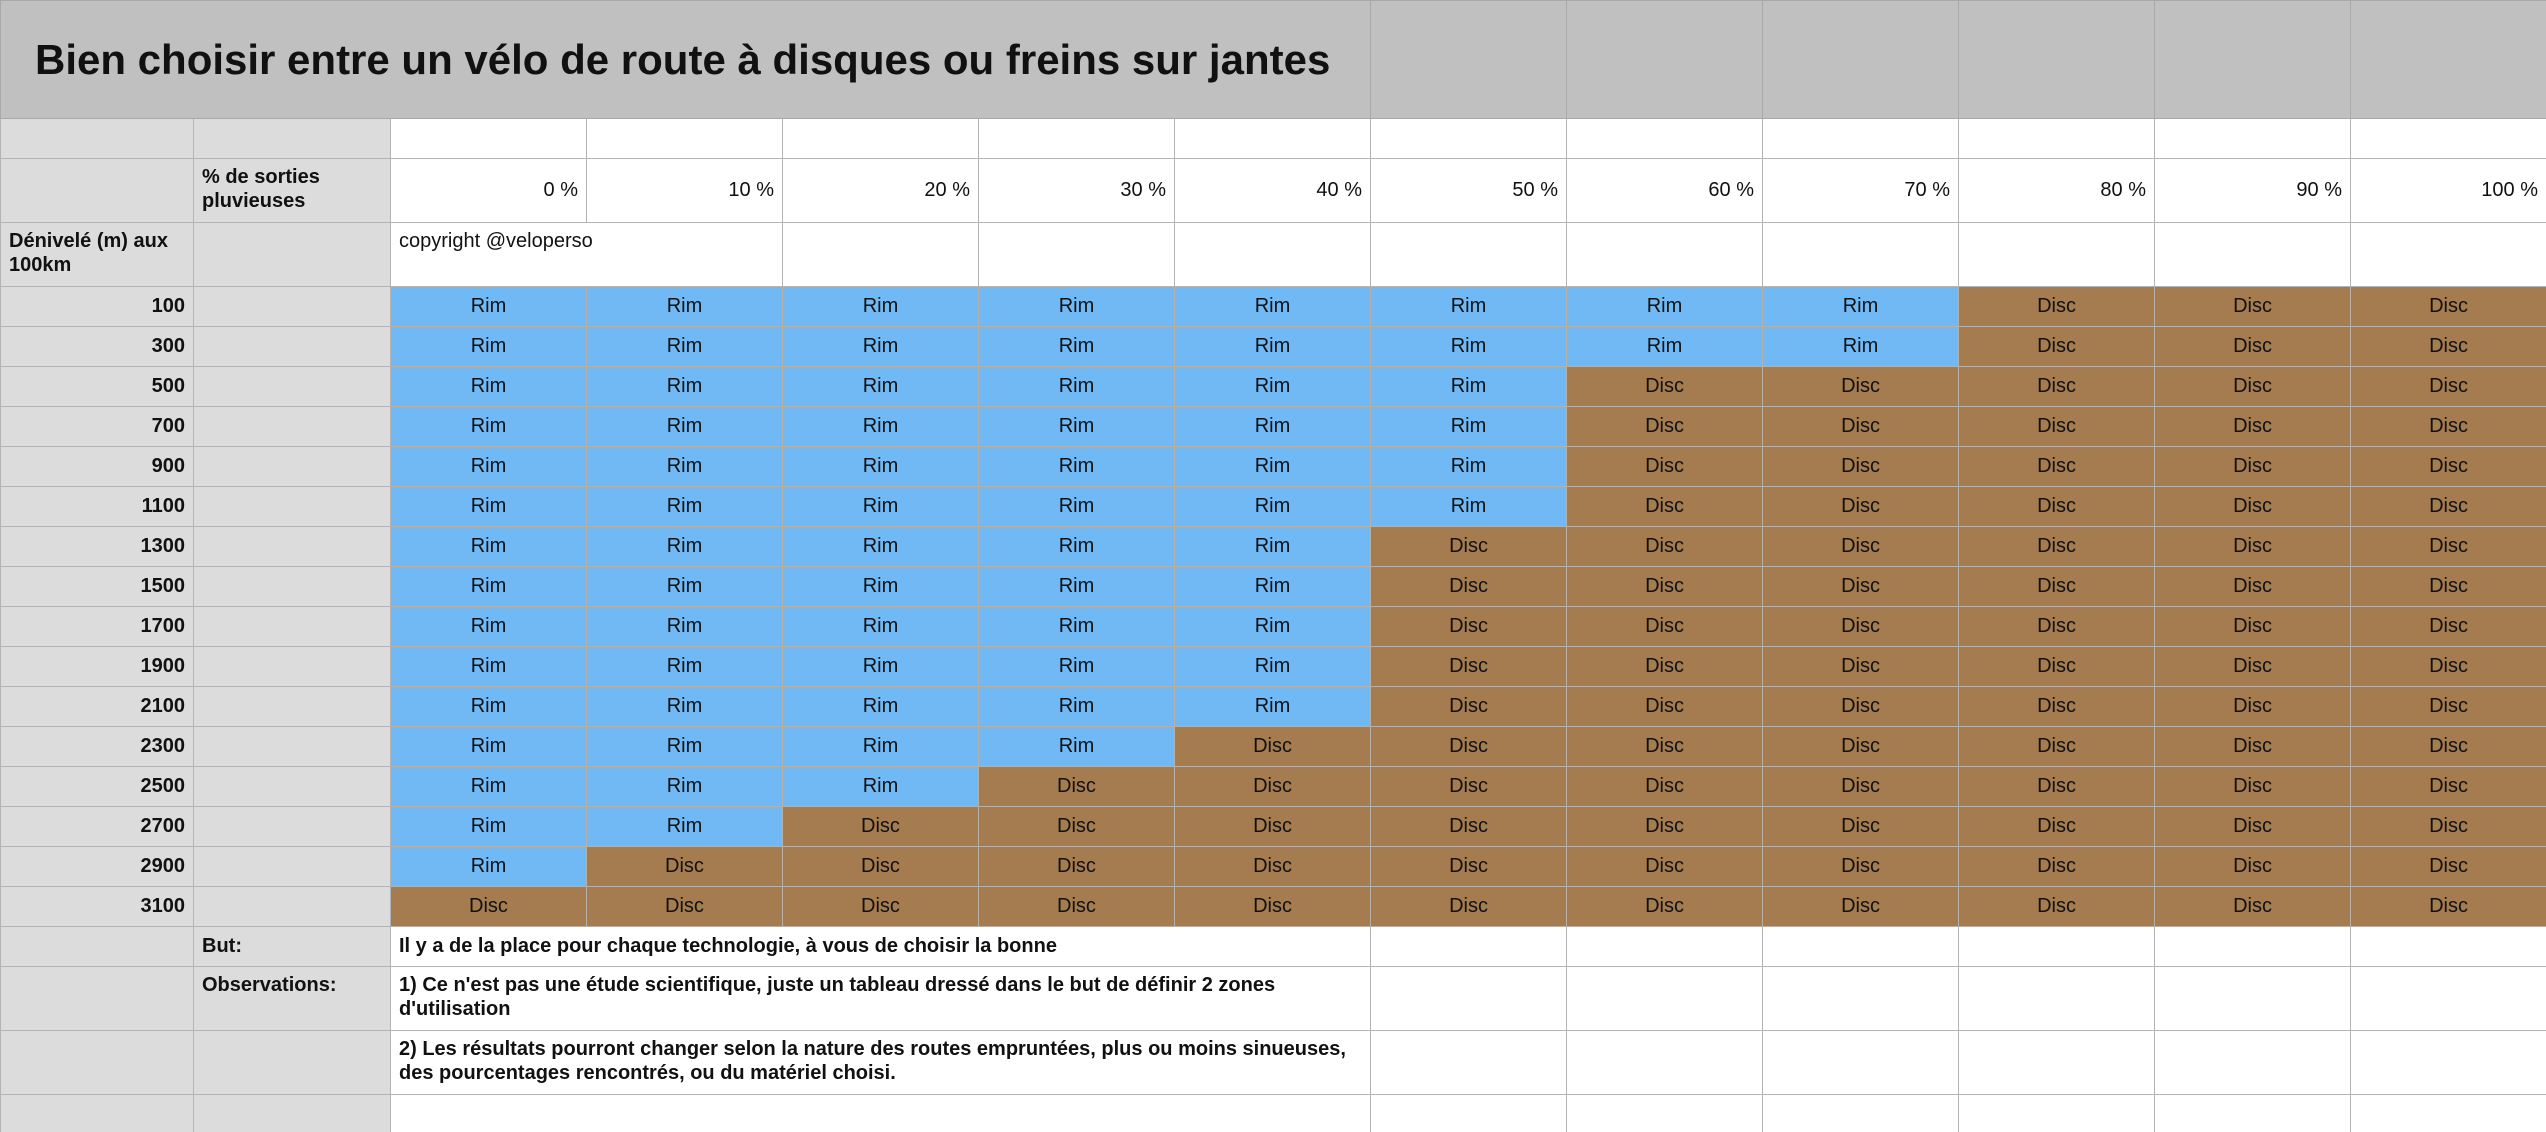 The width and height of the screenshot is (2546, 1132). Describe the element at coordinates (1861, 190) in the screenshot. I see `percentage-header: 70 %` at that location.